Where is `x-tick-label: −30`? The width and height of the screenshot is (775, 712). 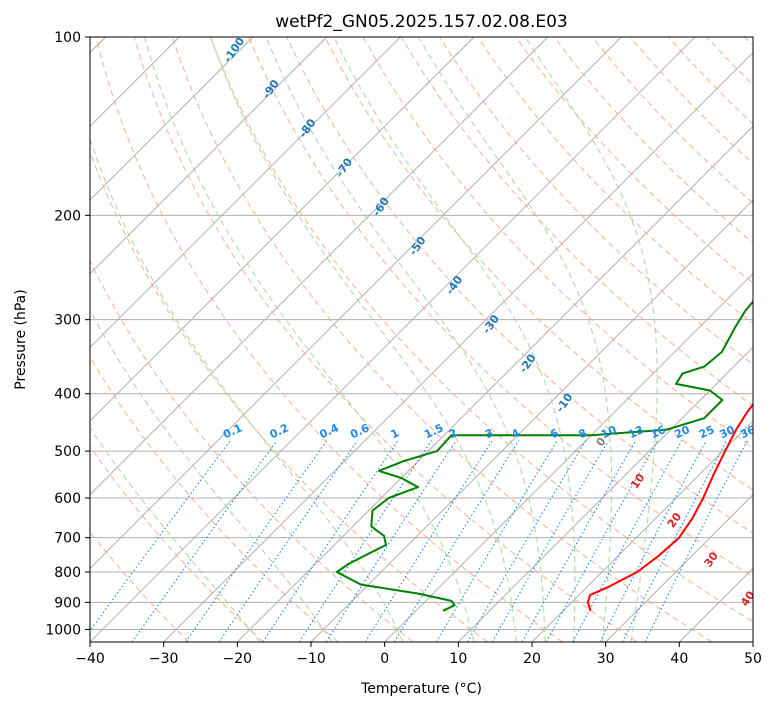 x-tick-label: −30 is located at coordinates (164, 659).